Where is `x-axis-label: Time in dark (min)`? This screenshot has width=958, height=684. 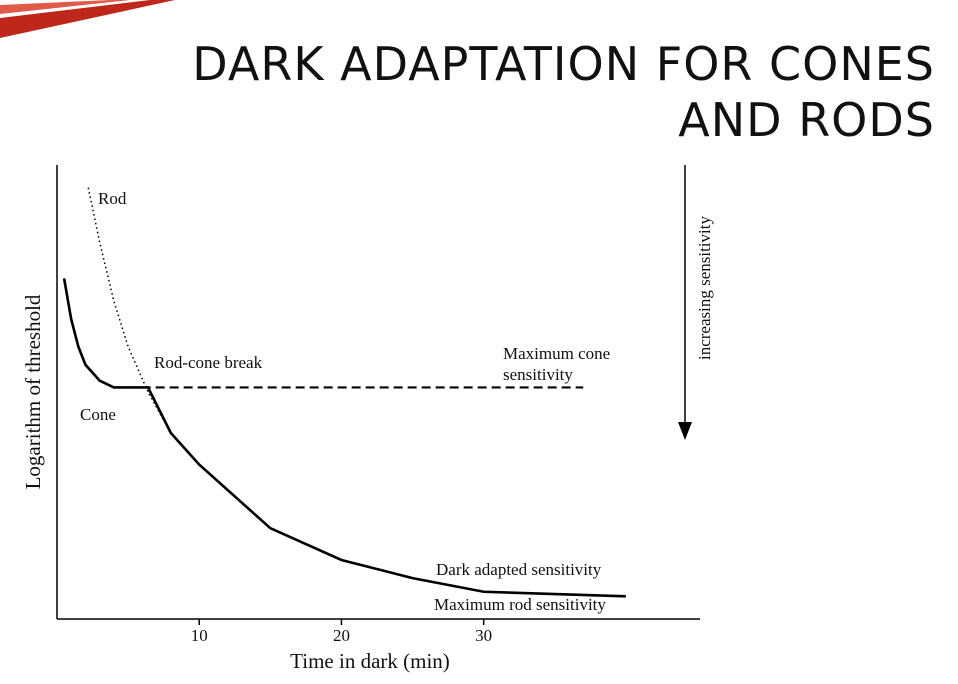
x-axis-label: Time in dark (min) is located at coordinates (370, 661).